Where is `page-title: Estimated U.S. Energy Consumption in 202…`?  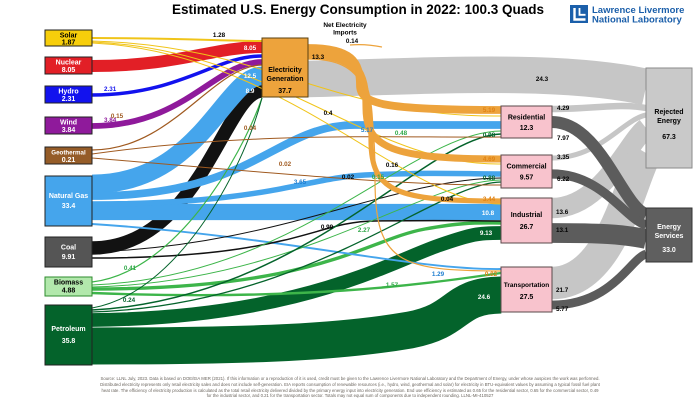 page-title: Estimated U.S. Energy Consumption in 202… is located at coordinates (358, 9).